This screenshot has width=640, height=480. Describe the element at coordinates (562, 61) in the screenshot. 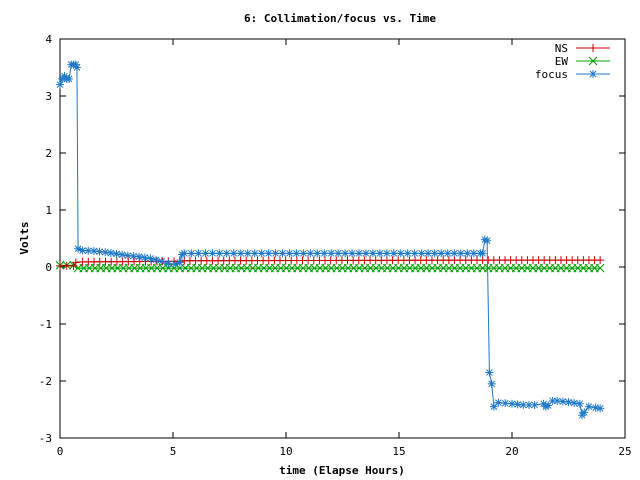

I see `legend-label: EW` at that location.